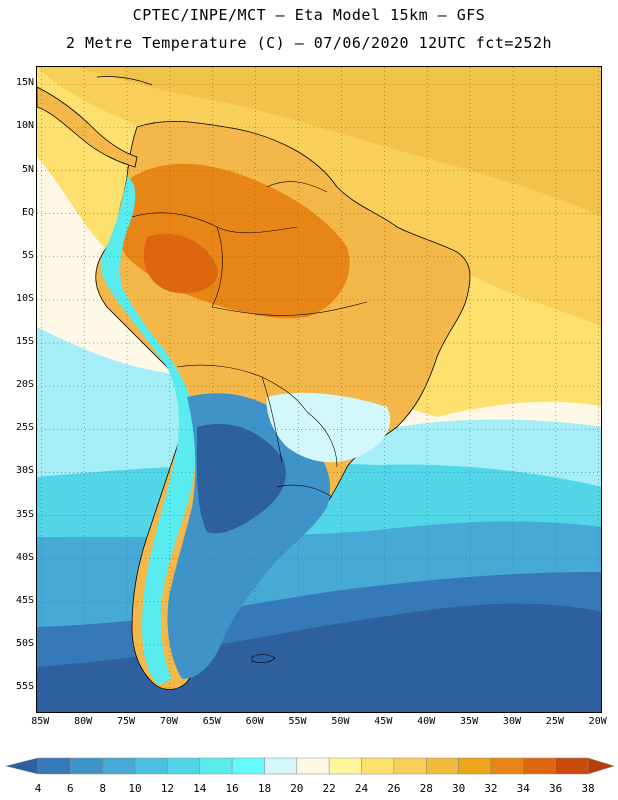 Image resolution: width=618 pixels, height=800 pixels. I want to click on colorbar-tick-label: 12, so click(167, 788).